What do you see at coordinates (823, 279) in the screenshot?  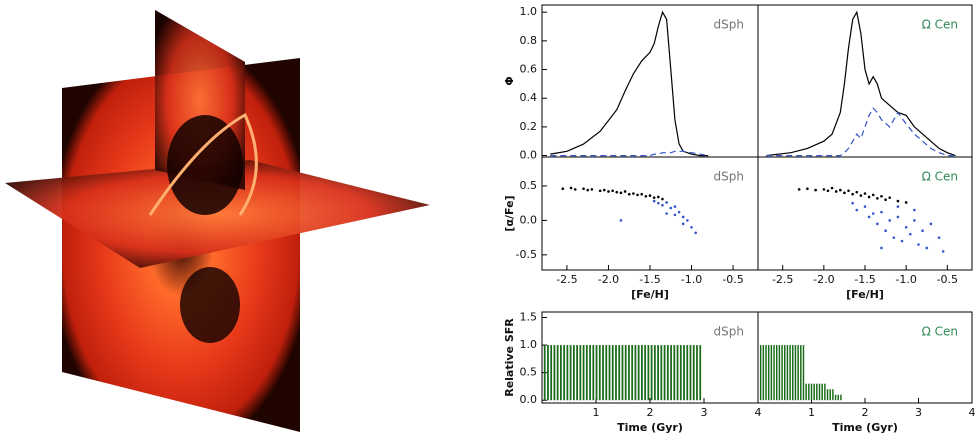 I see `x-tick-label: -2.0` at bounding box center [823, 279].